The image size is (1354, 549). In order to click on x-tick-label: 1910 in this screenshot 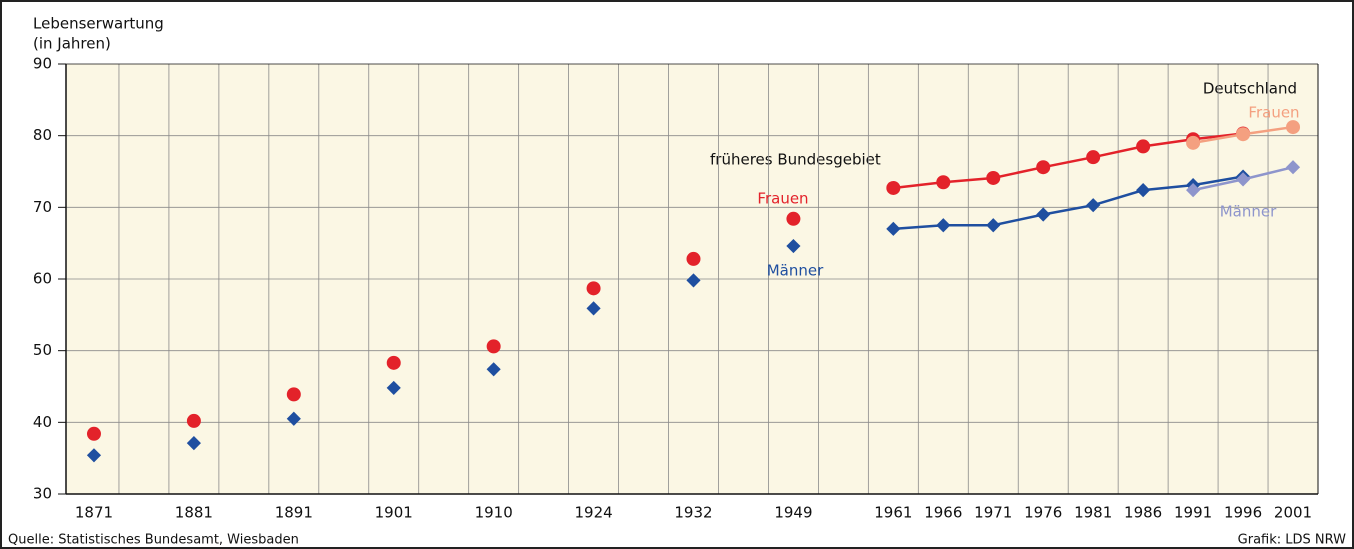, I will do `click(494, 513)`.